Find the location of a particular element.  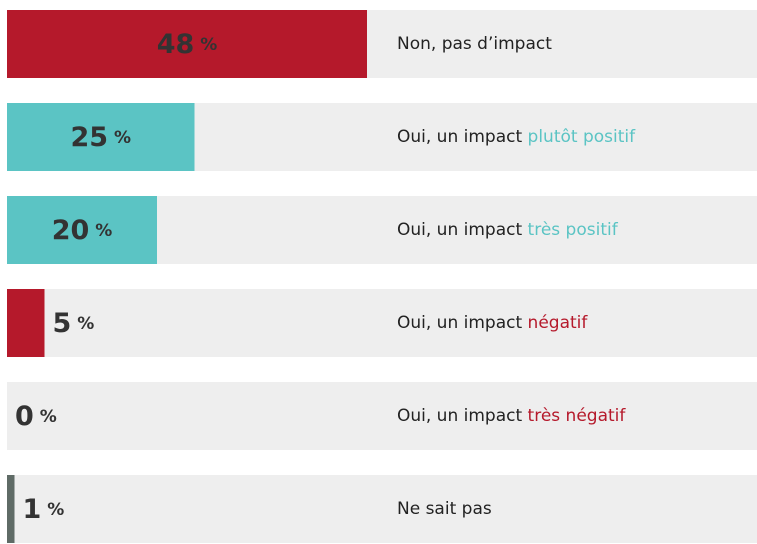

category-label: Non, pas d’impact is located at coordinates (474, 44).